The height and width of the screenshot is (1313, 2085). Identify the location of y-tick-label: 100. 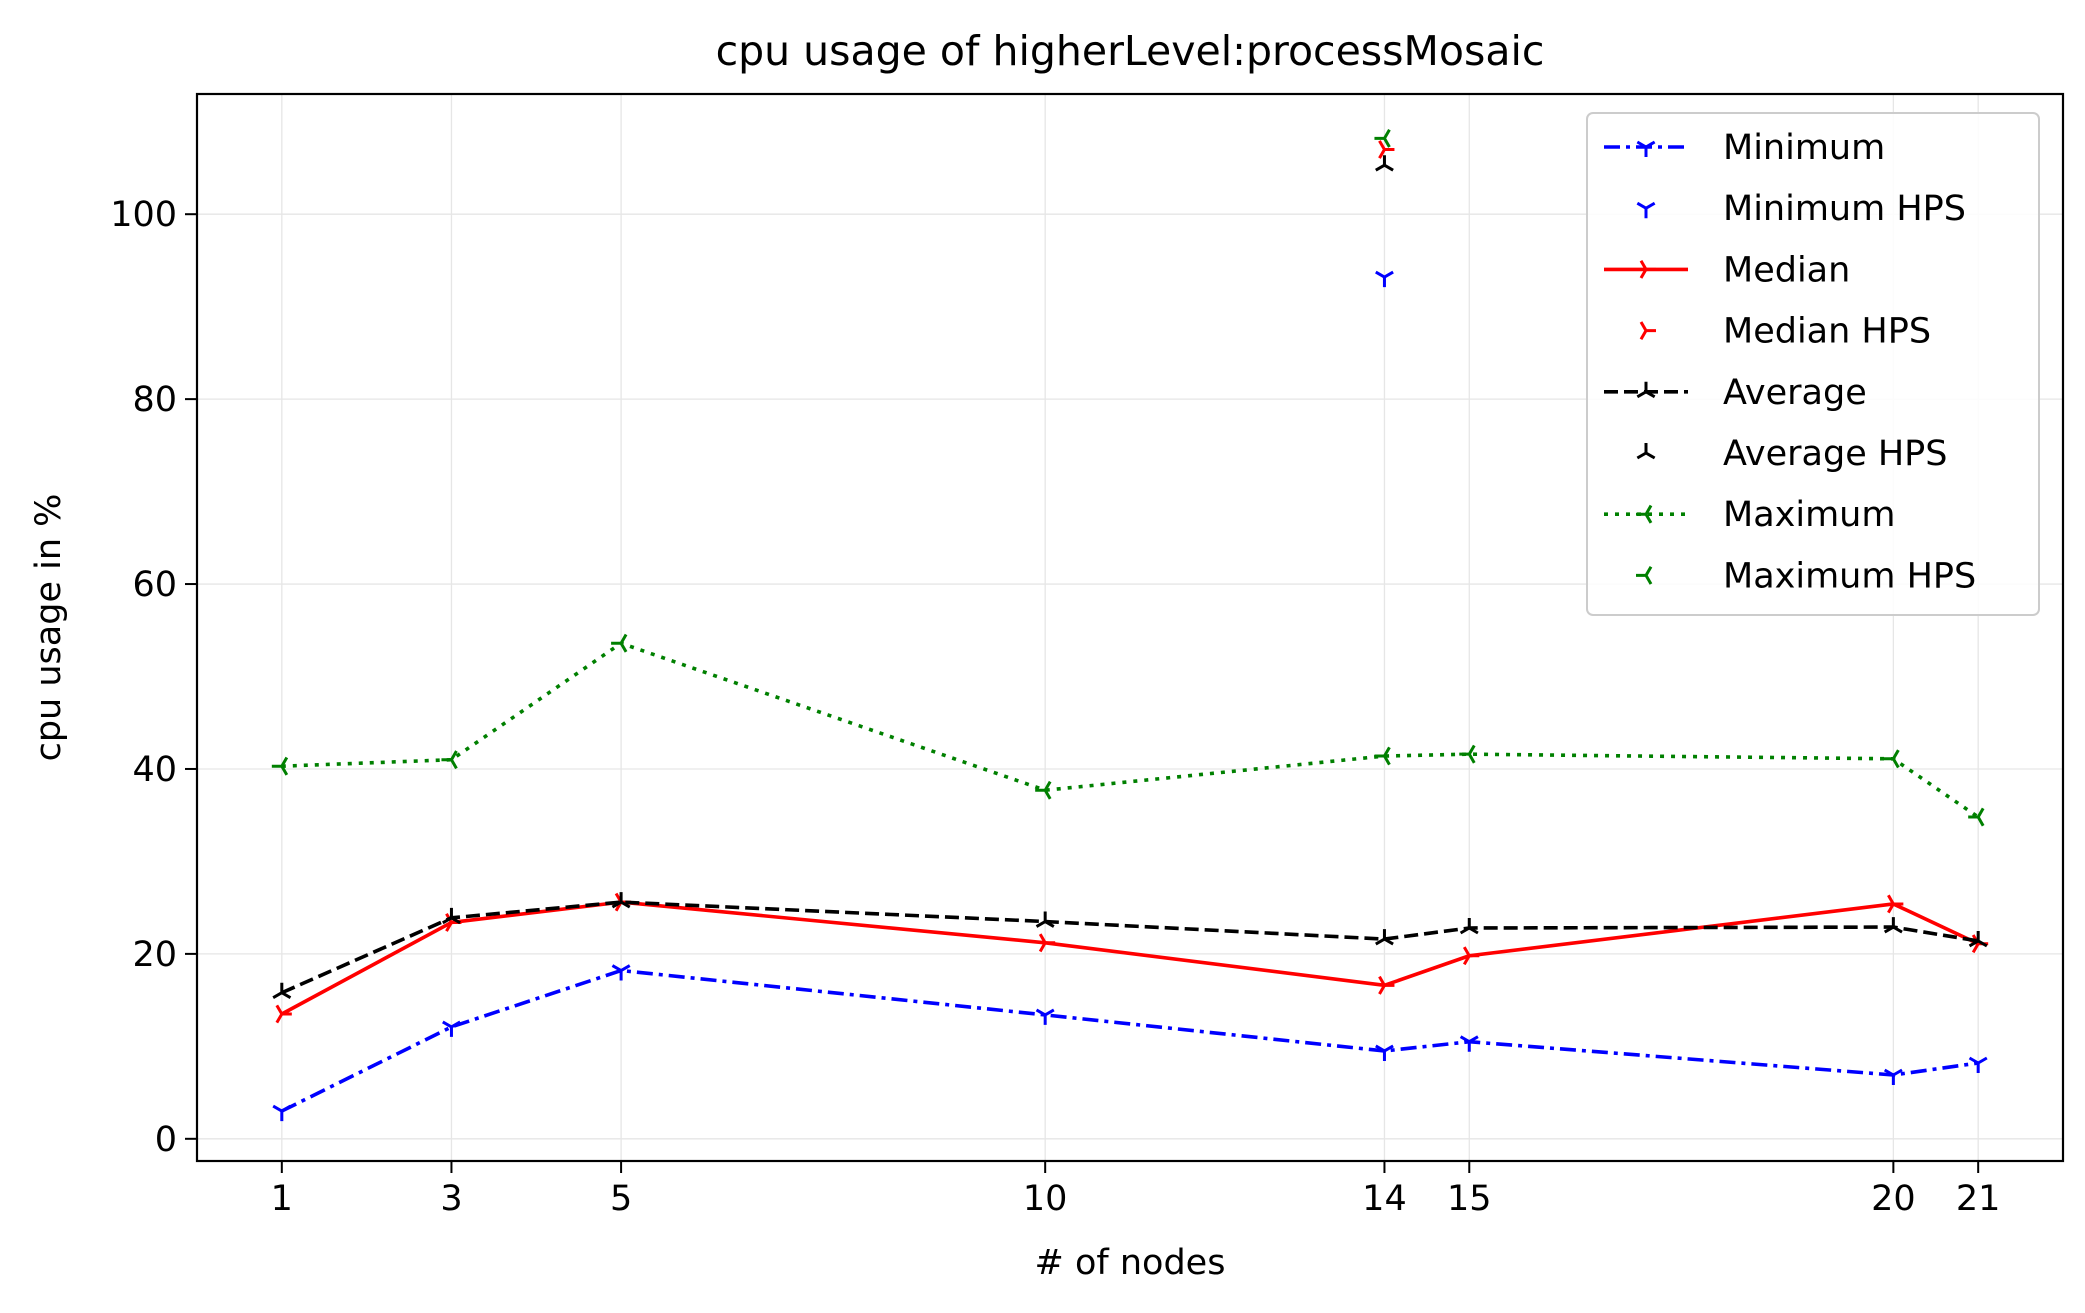
(143, 215).